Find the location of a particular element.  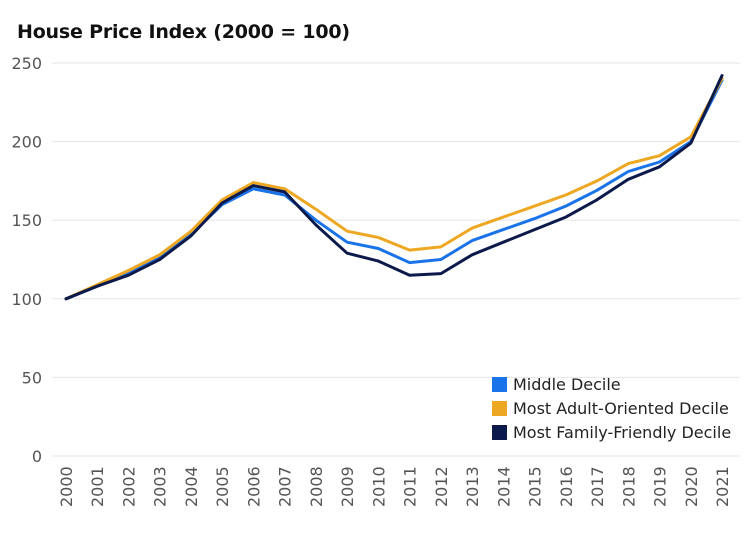

x-tick-label: 2002 is located at coordinates (128, 486).